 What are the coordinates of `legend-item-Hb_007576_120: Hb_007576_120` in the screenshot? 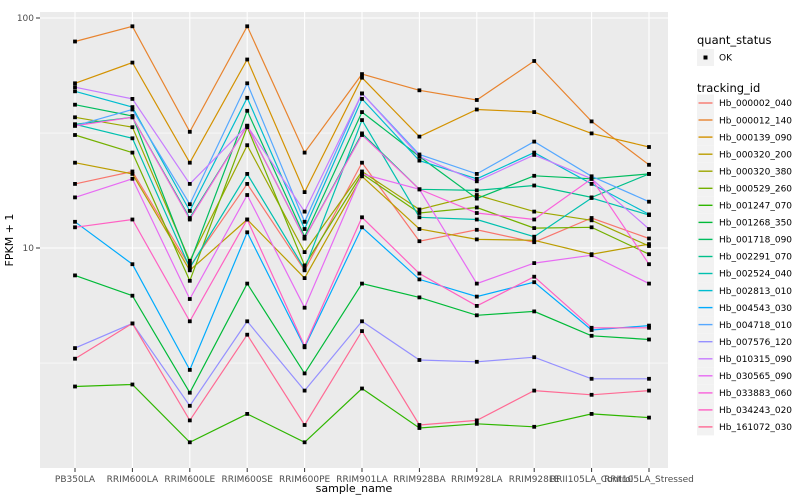 It's located at (744, 342).